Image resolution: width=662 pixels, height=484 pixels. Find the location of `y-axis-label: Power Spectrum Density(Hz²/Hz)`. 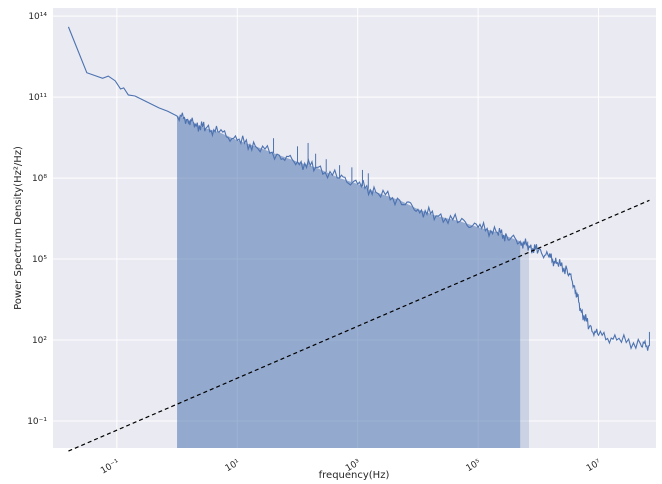

y-axis-label: Power Spectrum Density(Hz²/Hz) is located at coordinates (18, 228).